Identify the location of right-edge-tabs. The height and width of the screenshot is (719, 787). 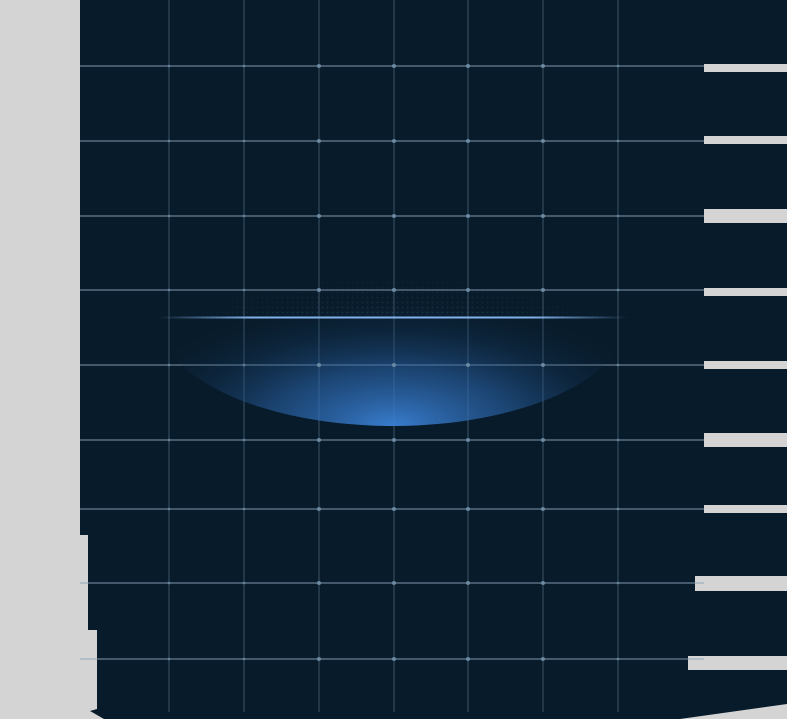
(737, 367).